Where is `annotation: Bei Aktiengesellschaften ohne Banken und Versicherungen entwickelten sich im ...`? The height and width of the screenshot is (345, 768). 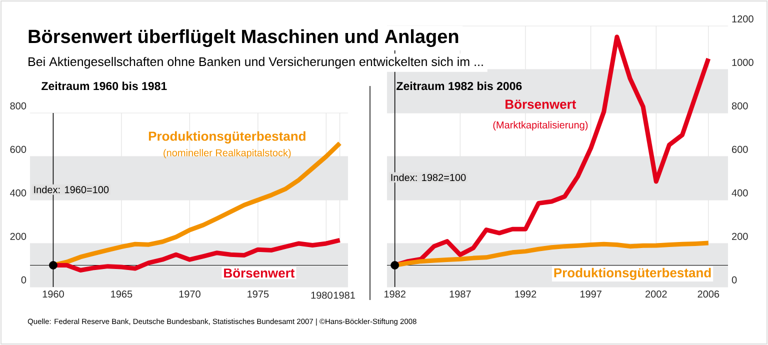 annotation: Bei Aktiengesellschaften ohne Banken und Versicherungen entwickelten sich im ... is located at coordinates (255, 62).